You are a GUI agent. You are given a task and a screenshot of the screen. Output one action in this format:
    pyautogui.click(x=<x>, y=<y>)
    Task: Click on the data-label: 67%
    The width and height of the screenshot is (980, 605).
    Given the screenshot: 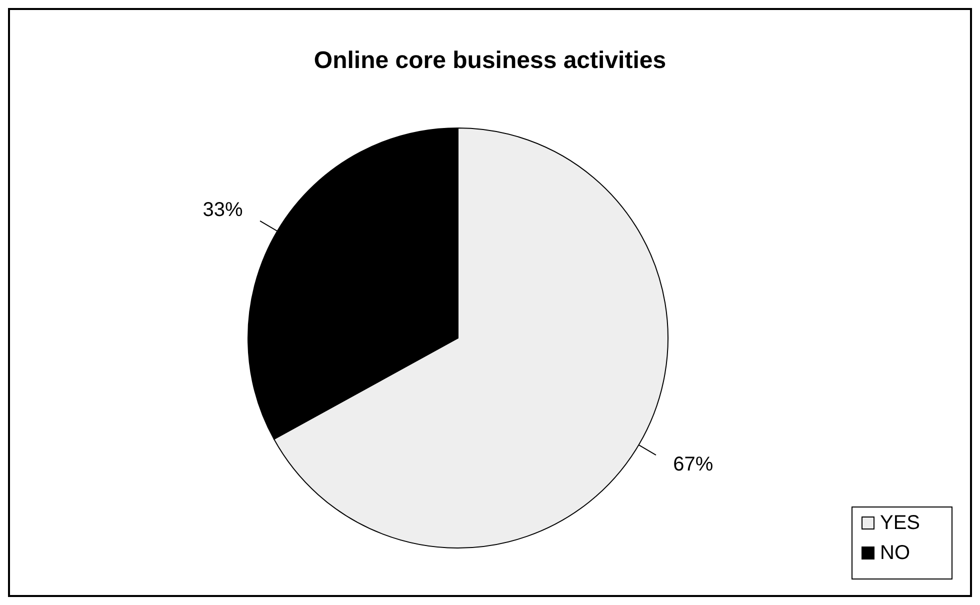 What is the action you would take?
    pyautogui.click(x=693, y=465)
    